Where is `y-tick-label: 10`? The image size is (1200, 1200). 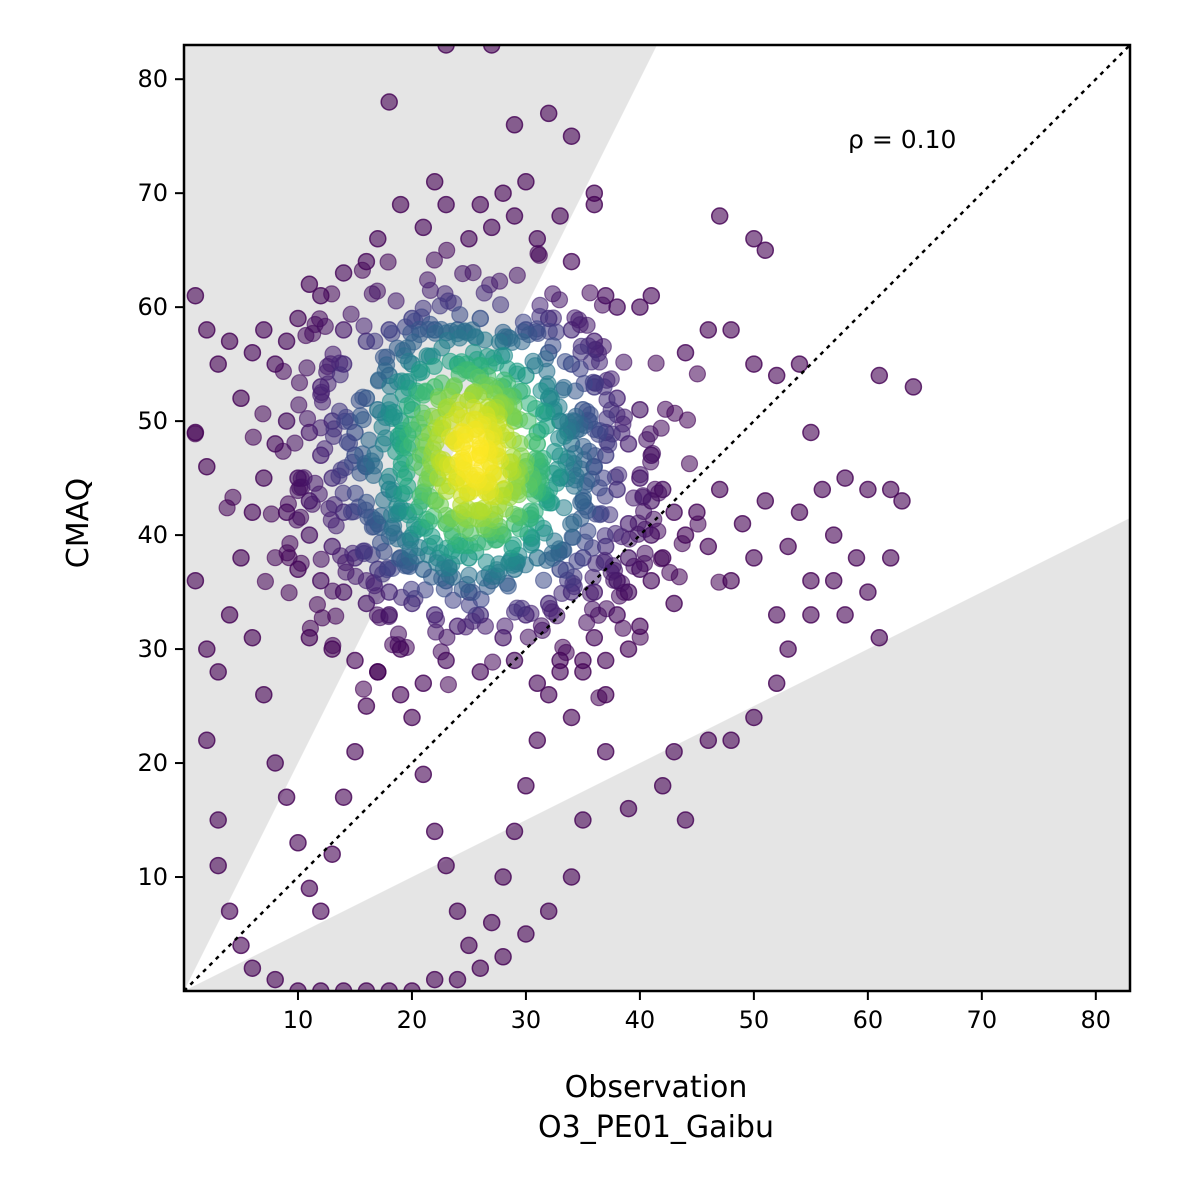
y-tick-label: 10 is located at coordinates (152, 877).